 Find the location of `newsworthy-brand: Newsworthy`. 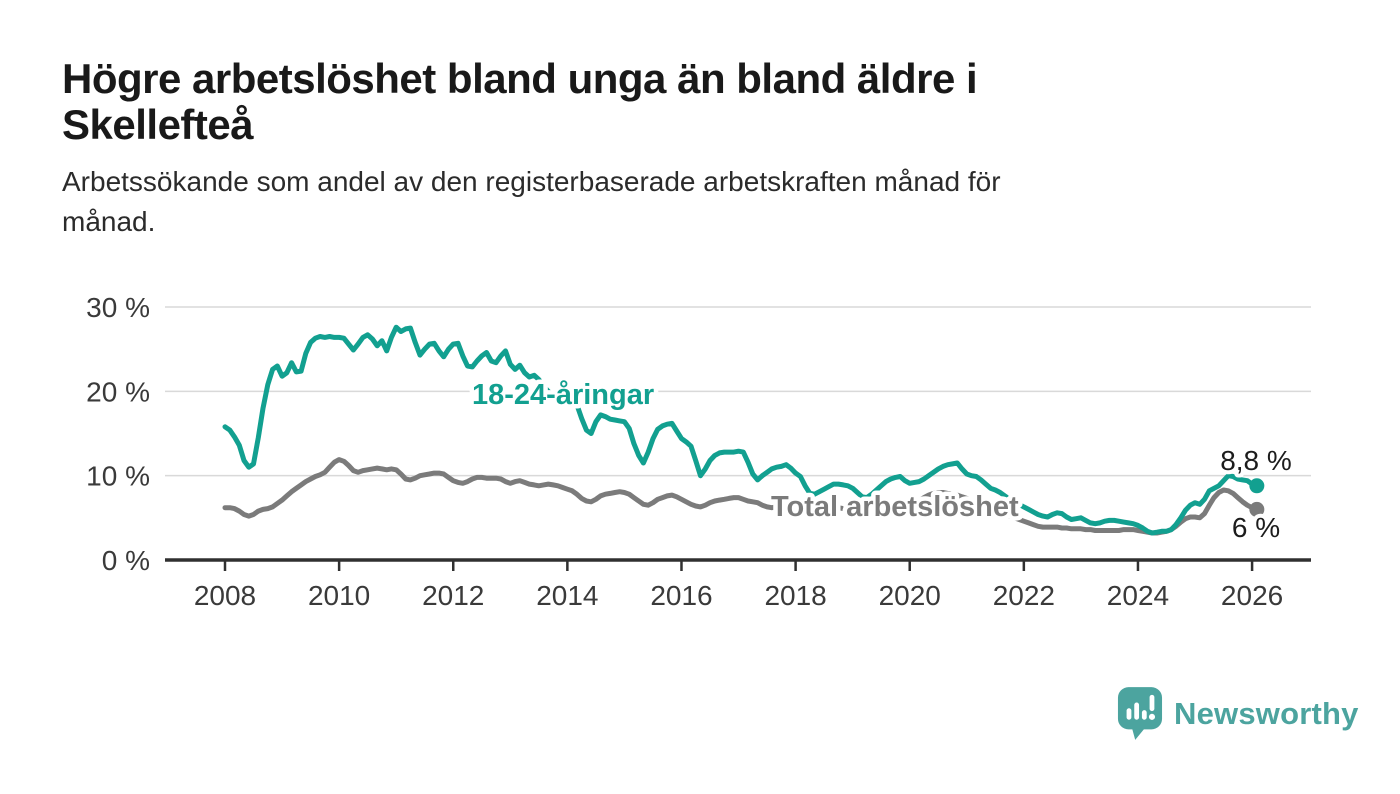

newsworthy-brand: Newsworthy is located at coordinates (1238, 714).